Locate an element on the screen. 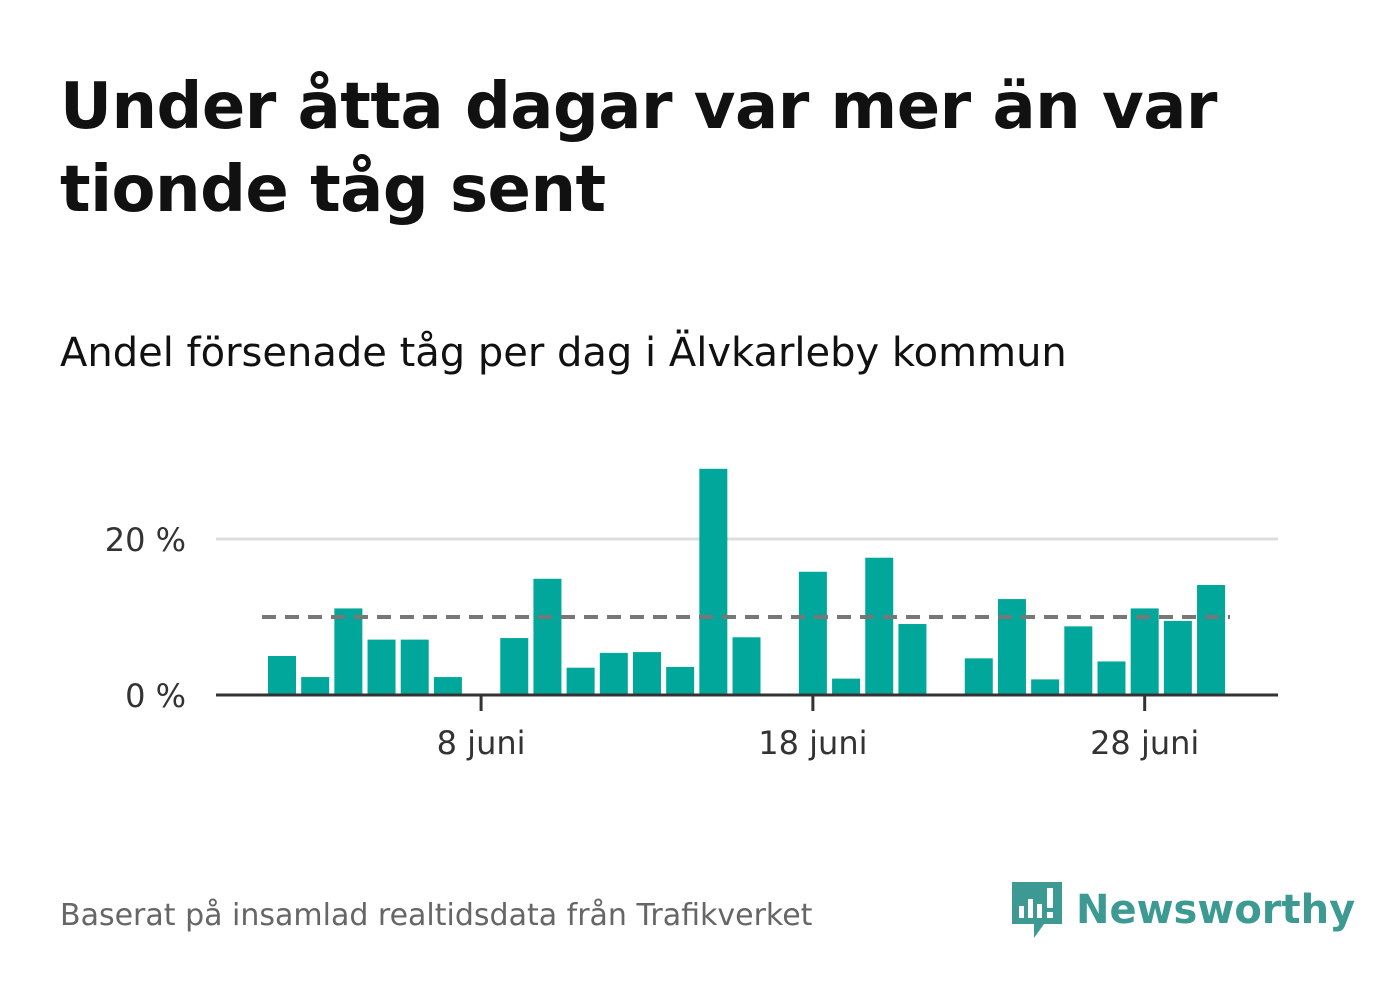 This screenshot has width=1382, height=999. y-tick-label: 20 % is located at coordinates (145, 540).